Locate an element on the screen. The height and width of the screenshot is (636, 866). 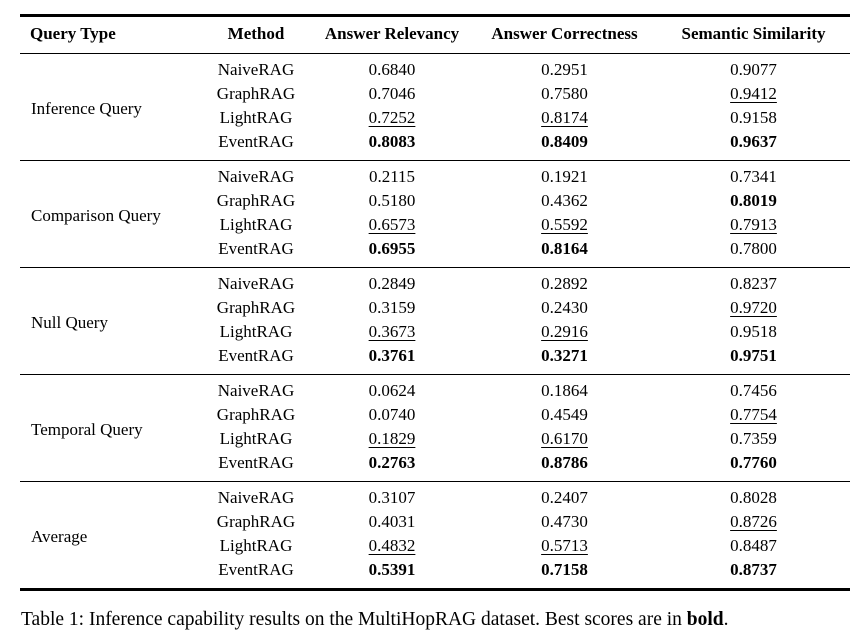
score-cell: 0.9720 is located at coordinates (753, 308).